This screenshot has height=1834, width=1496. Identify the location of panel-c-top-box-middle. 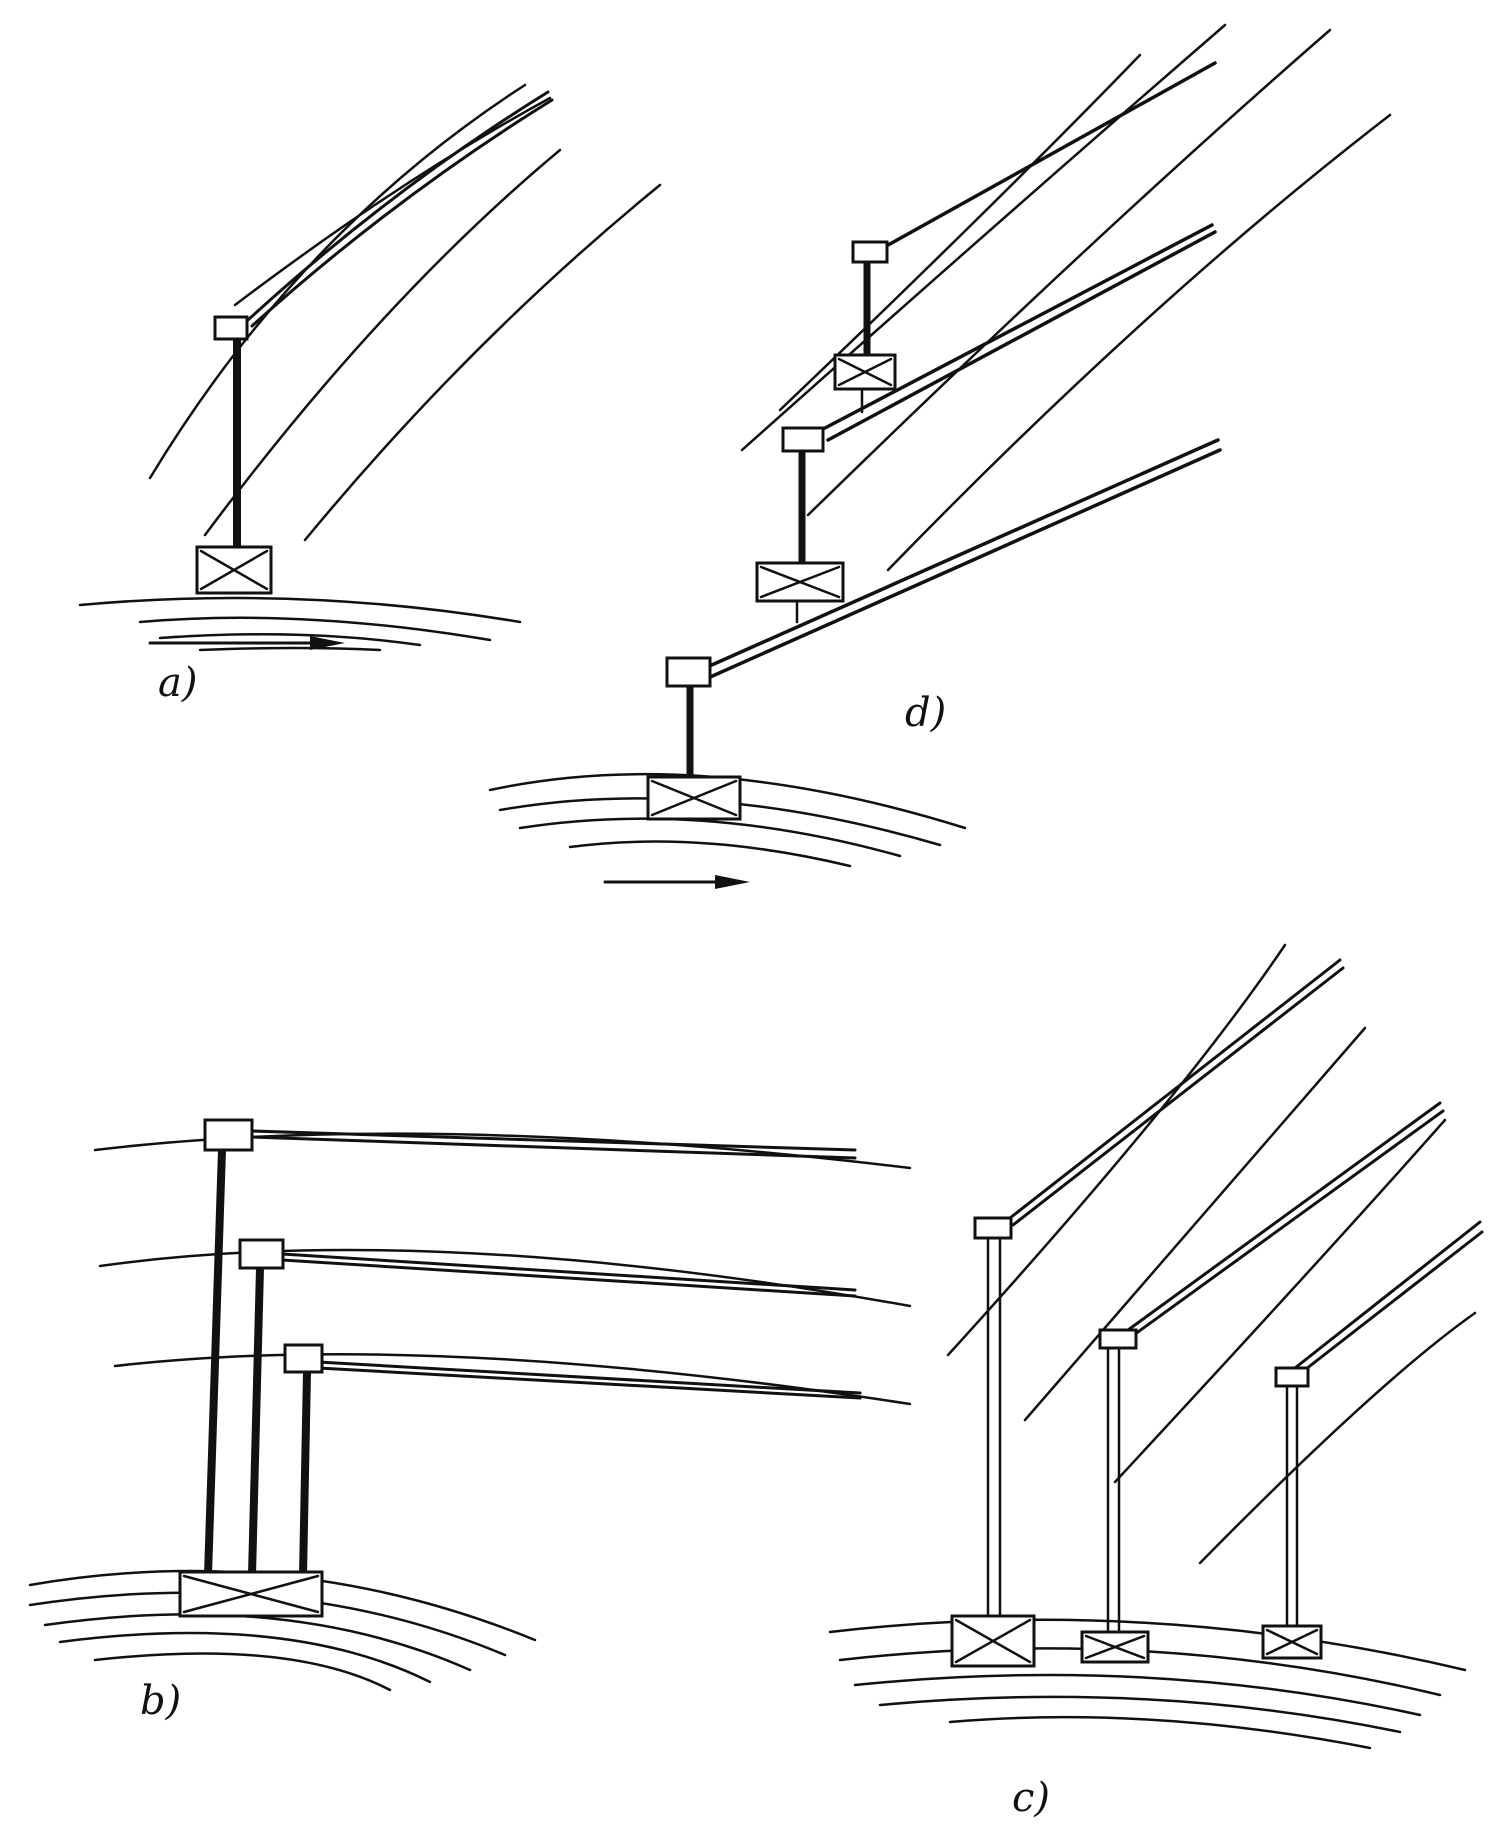
(1118, 1339).